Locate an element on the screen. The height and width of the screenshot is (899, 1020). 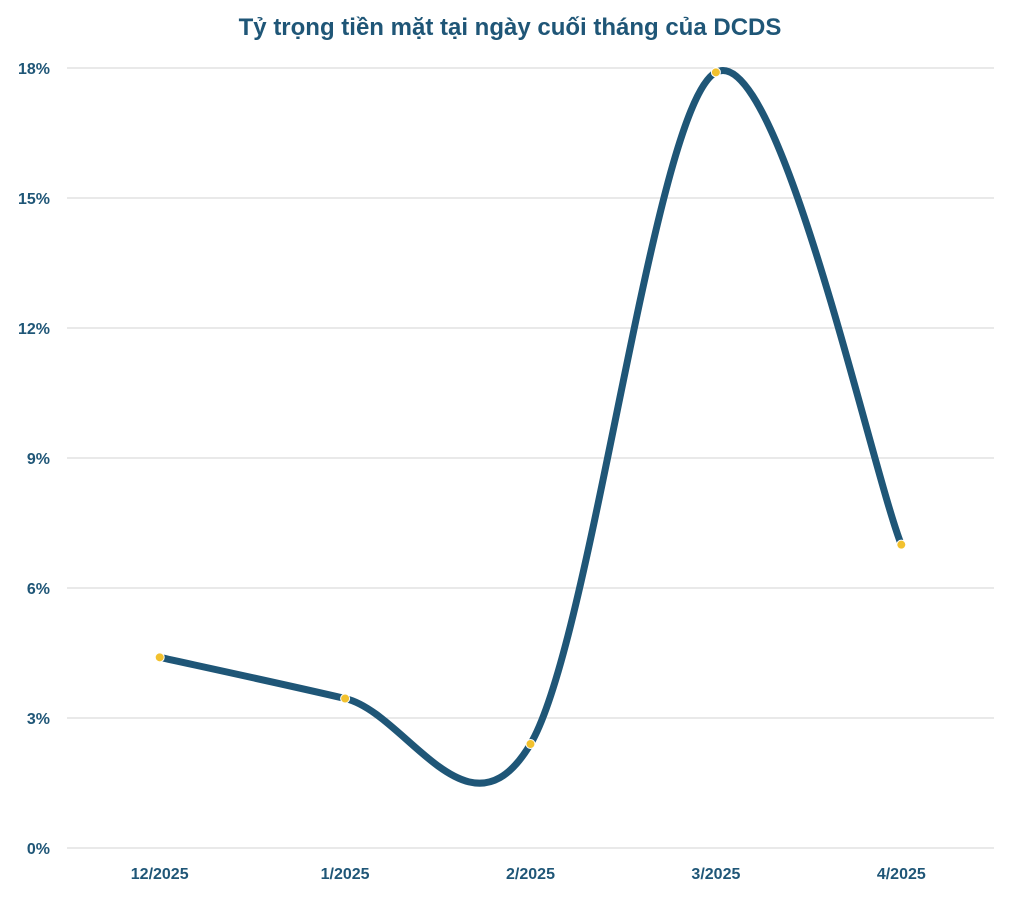
y-tick-label: 9% is located at coordinates (38, 459).